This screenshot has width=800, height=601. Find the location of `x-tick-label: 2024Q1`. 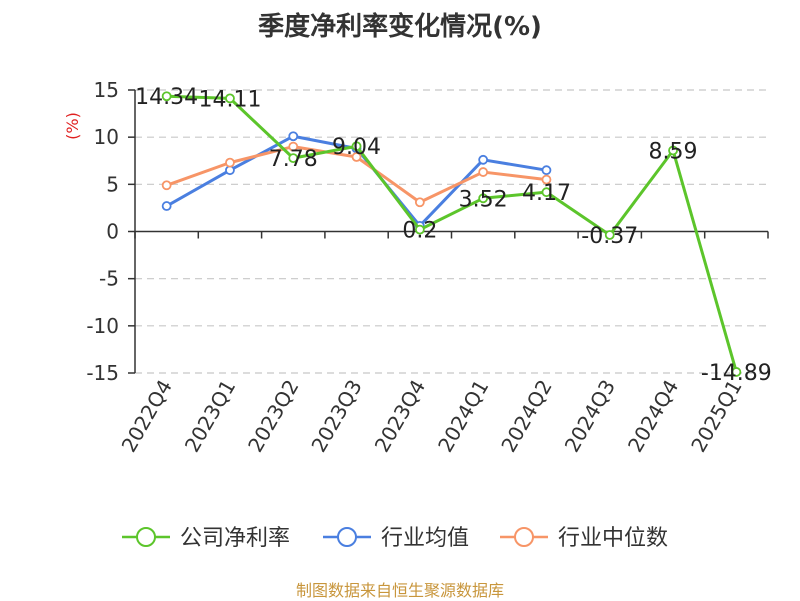

x-tick-label: 2024Q1 is located at coordinates (463, 416).